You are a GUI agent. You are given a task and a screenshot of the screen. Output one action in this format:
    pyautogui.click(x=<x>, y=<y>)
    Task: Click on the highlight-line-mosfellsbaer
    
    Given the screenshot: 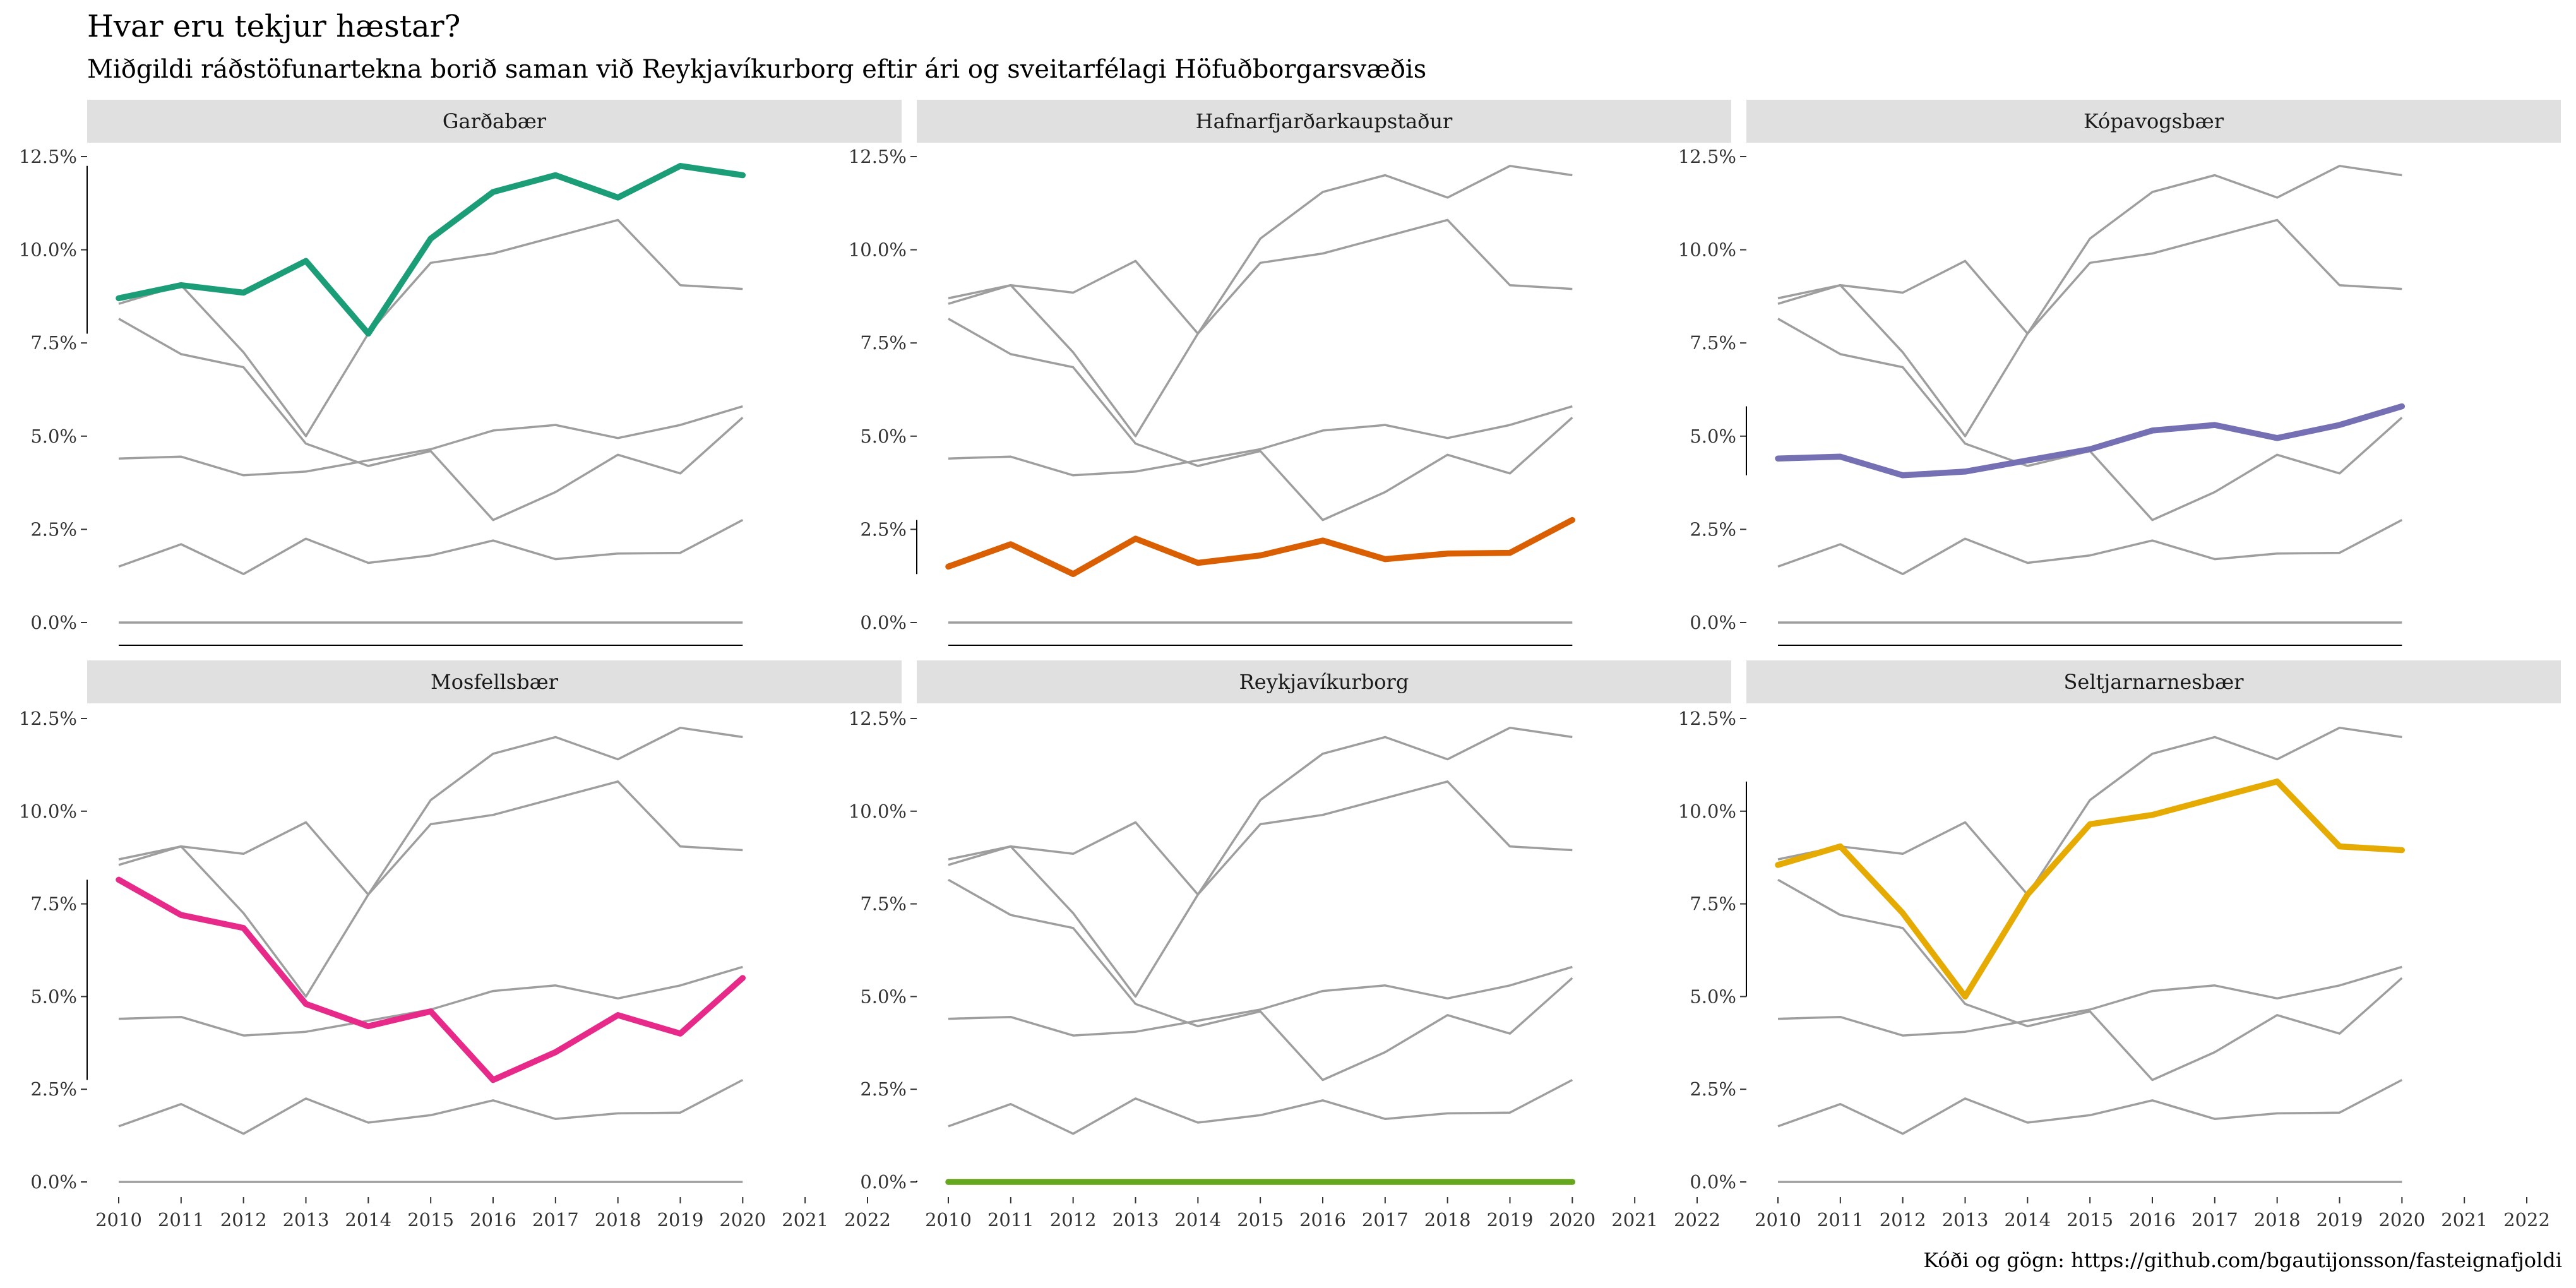 What is the action you would take?
    pyautogui.click(x=431, y=979)
    